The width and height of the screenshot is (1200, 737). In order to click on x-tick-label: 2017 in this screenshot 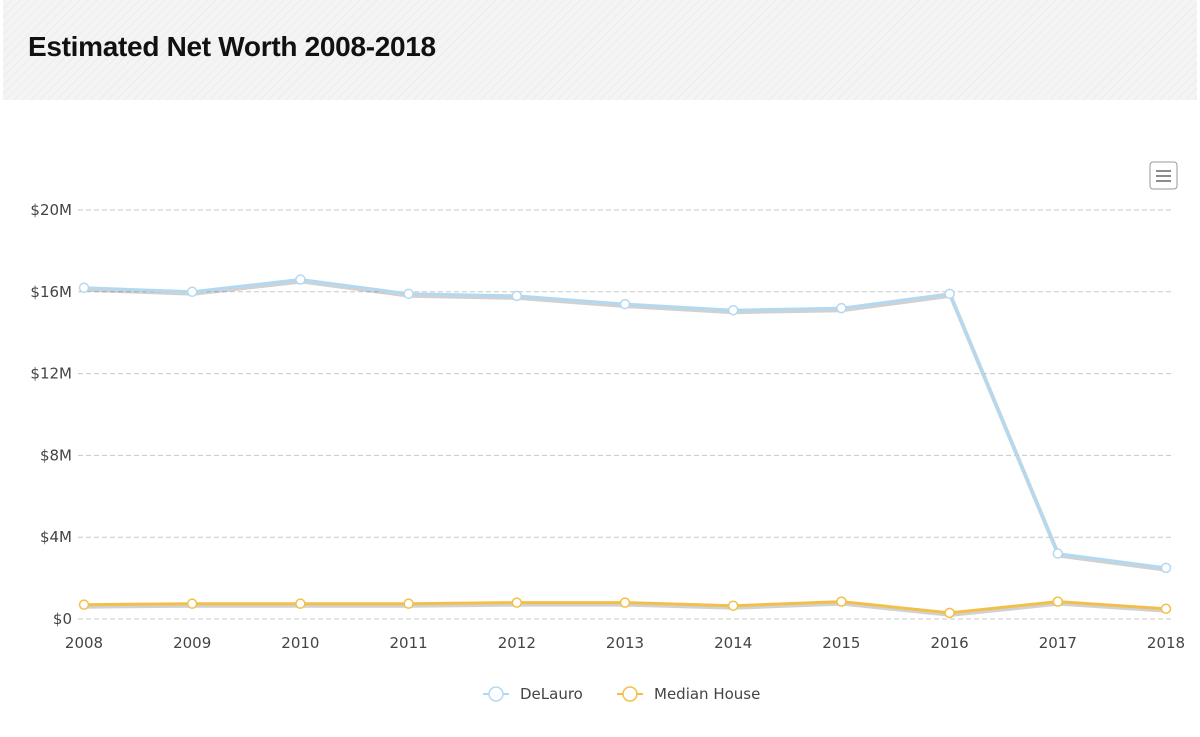, I will do `click(1058, 643)`.